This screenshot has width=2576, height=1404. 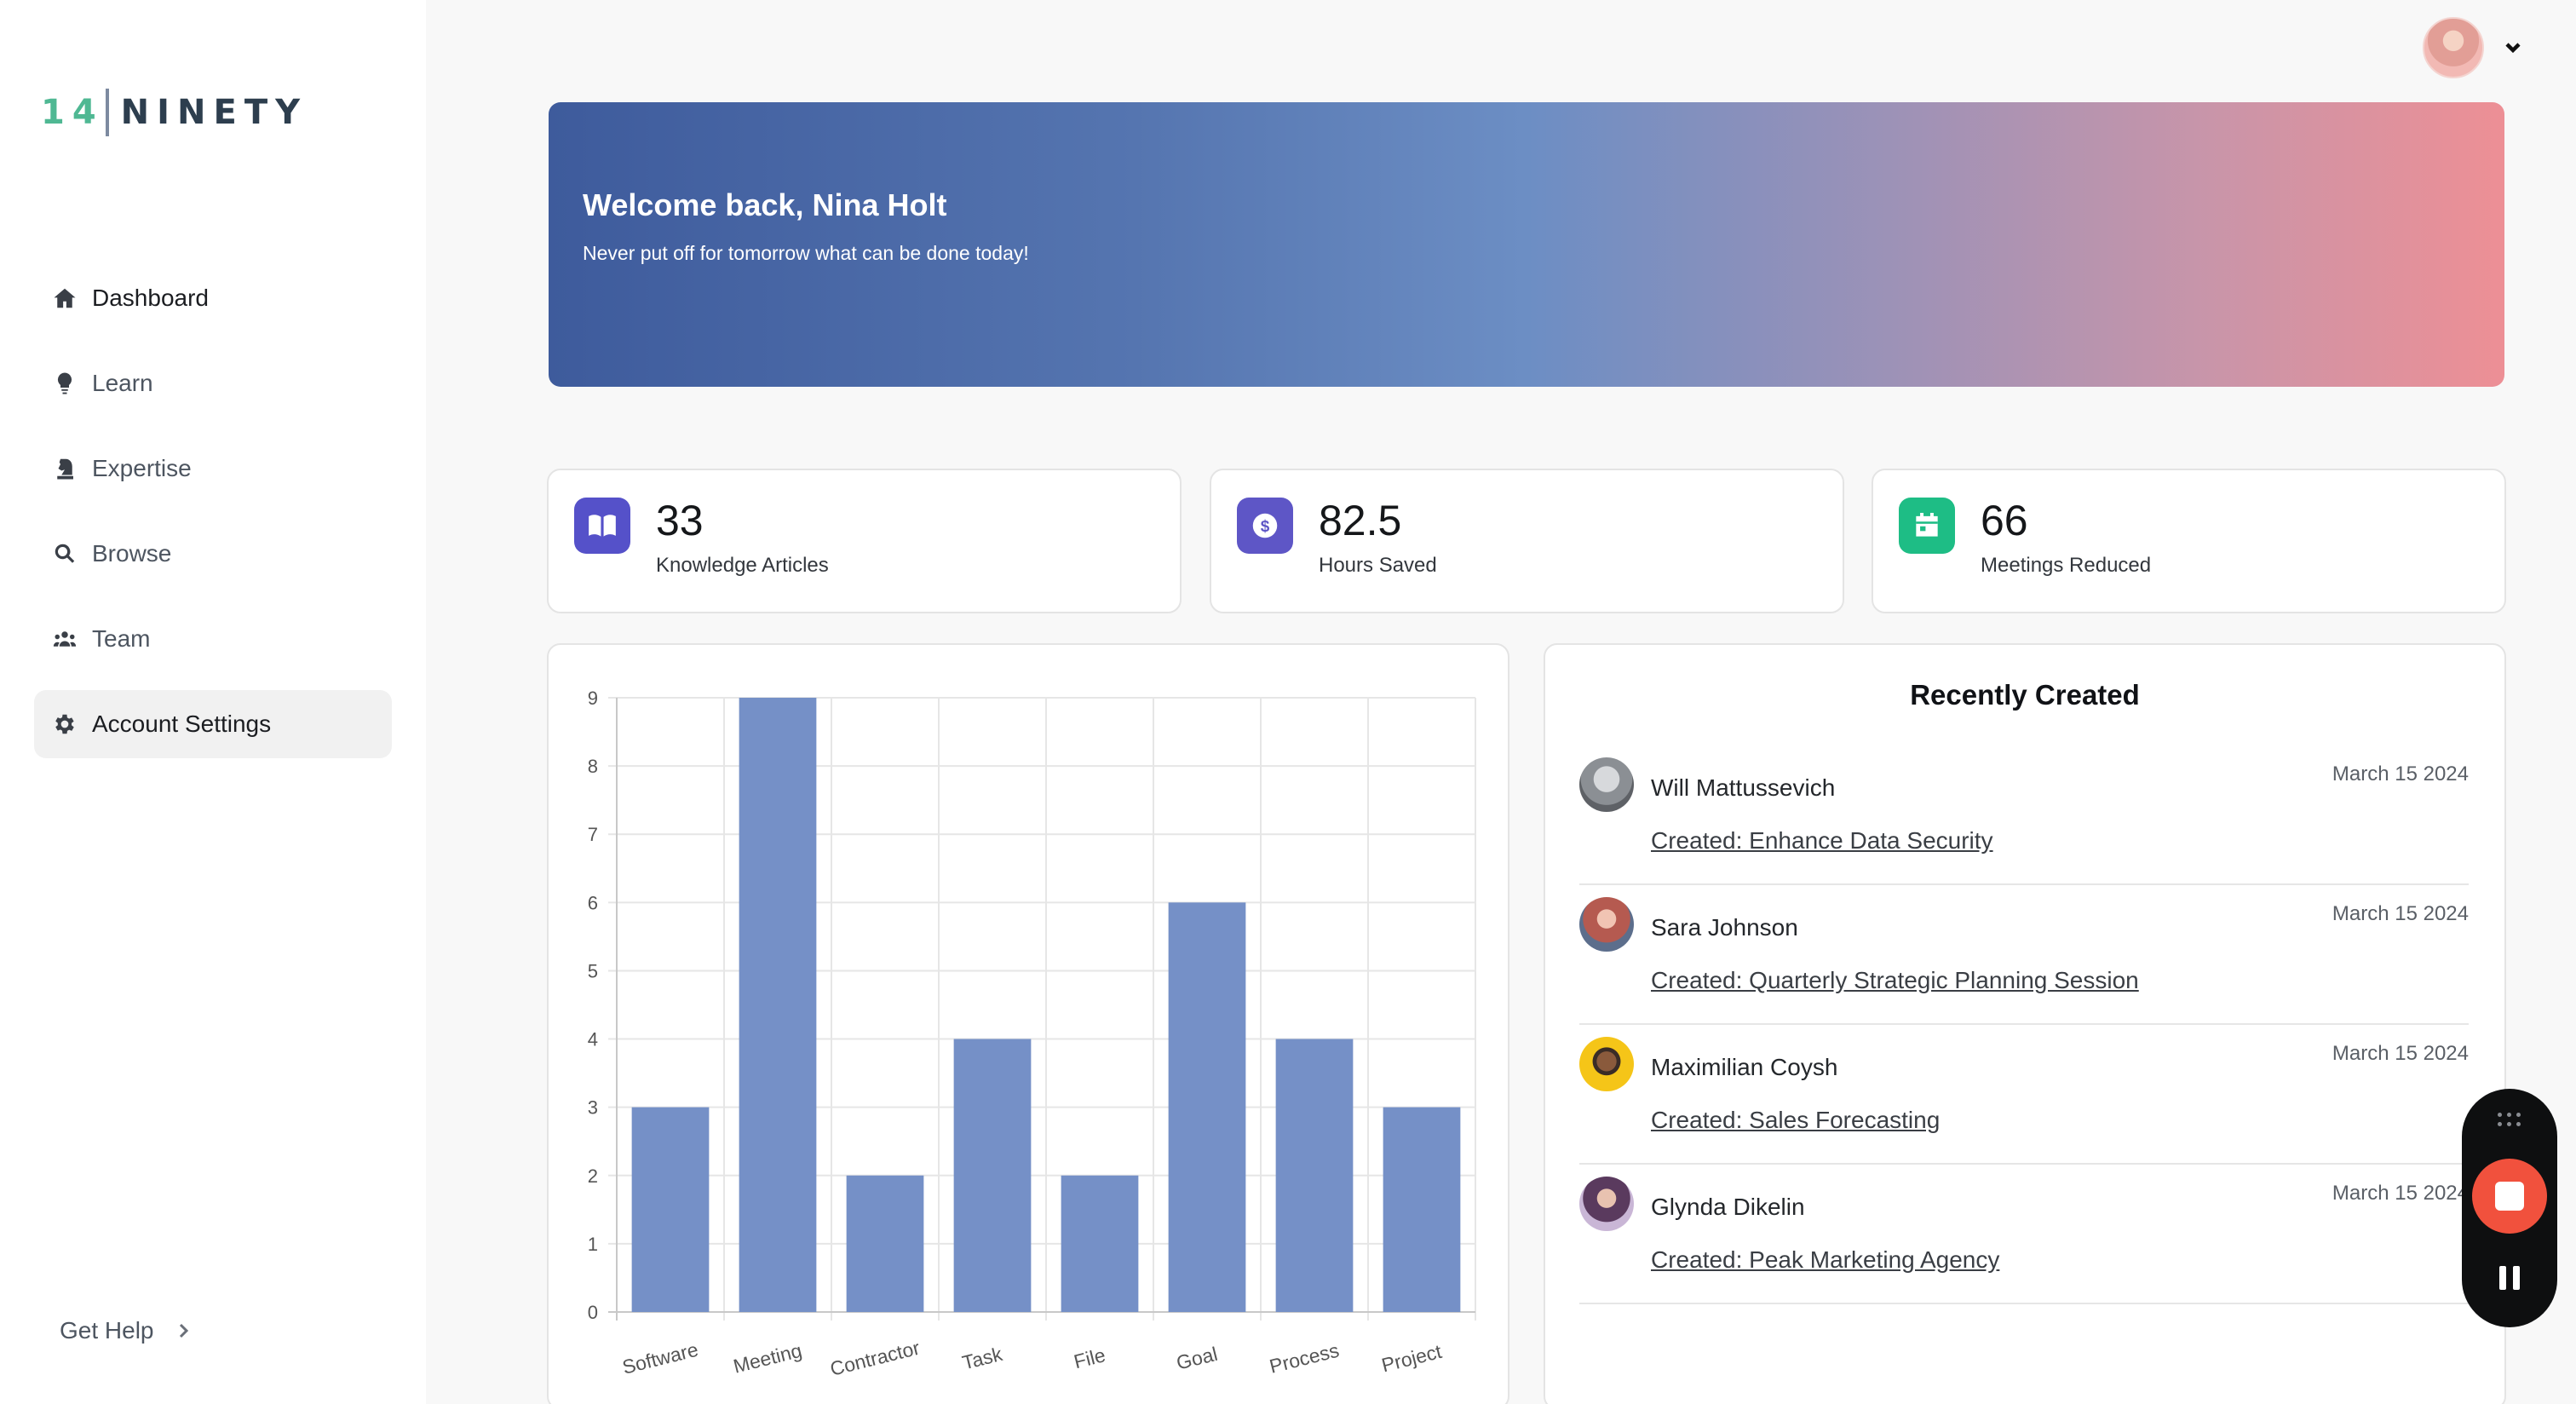 I want to click on welcome-title: Welcome back, Nina Holt, so click(x=765, y=204).